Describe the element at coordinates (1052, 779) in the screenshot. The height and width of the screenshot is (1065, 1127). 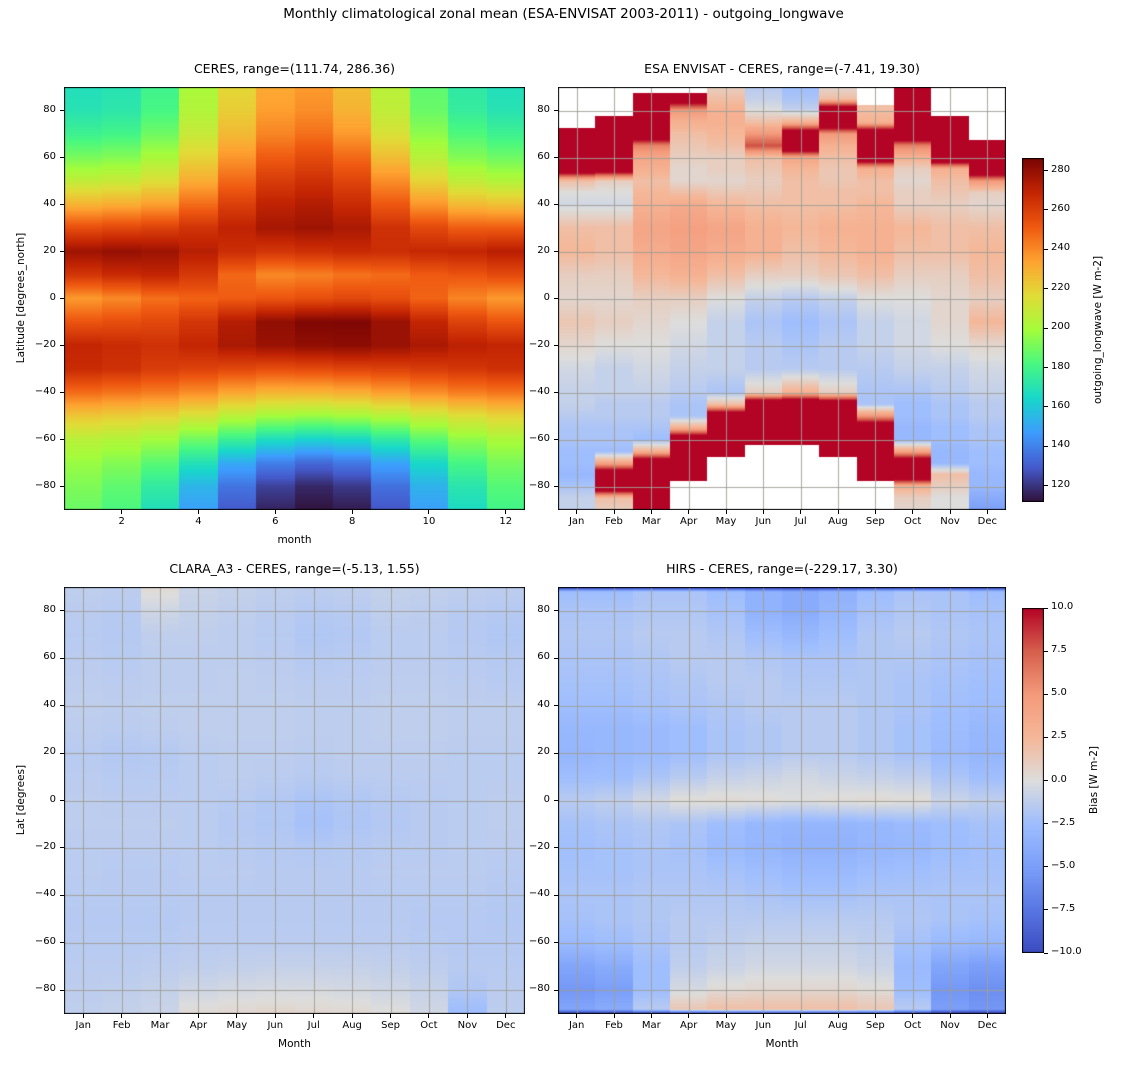
I see `colorbar-bias: 10.0 7.5 5.0 2.5 0.0 −2.5 −5.0 −7.5 −10.0` at that location.